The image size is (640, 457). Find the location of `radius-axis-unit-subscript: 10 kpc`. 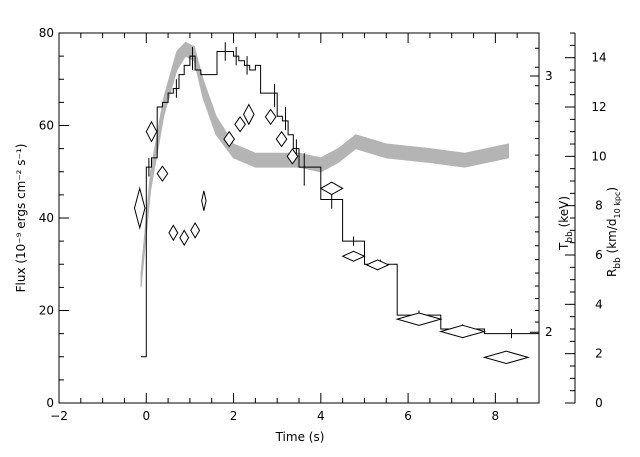

radius-axis-unit-subscript: 10 kpc is located at coordinates (617, 205).